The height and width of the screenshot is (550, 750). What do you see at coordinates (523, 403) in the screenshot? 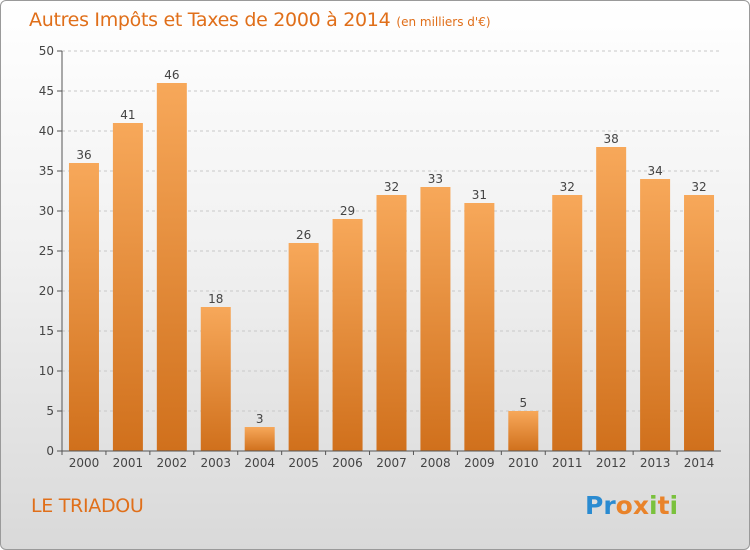
I see `bar-value-label: 5` at bounding box center [523, 403].